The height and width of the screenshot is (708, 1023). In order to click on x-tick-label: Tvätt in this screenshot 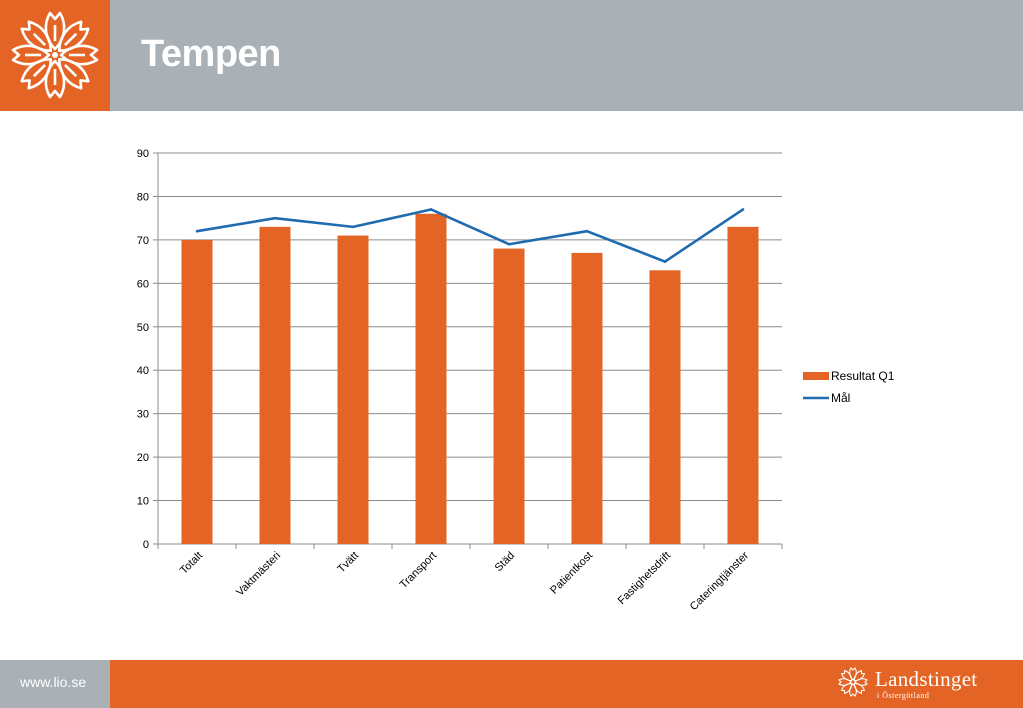, I will do `click(348, 563)`.